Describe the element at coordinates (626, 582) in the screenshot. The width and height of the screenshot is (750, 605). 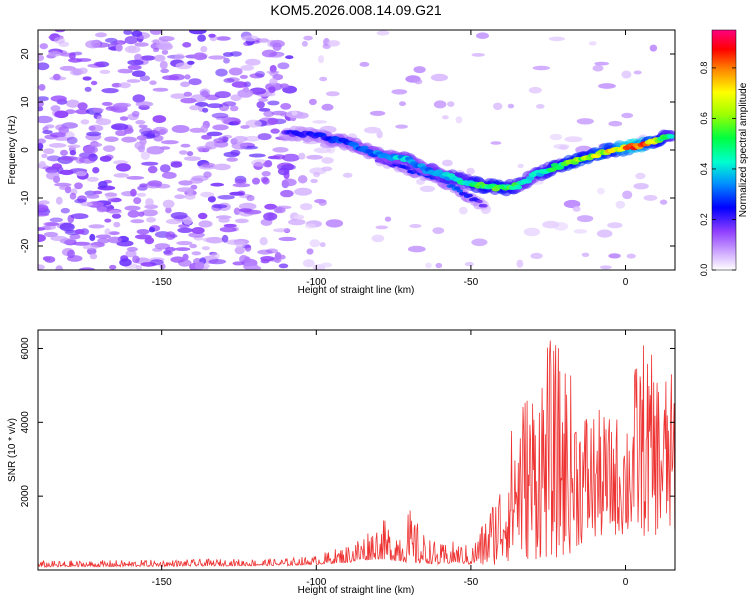
I see `x-tick-label: 0` at that location.